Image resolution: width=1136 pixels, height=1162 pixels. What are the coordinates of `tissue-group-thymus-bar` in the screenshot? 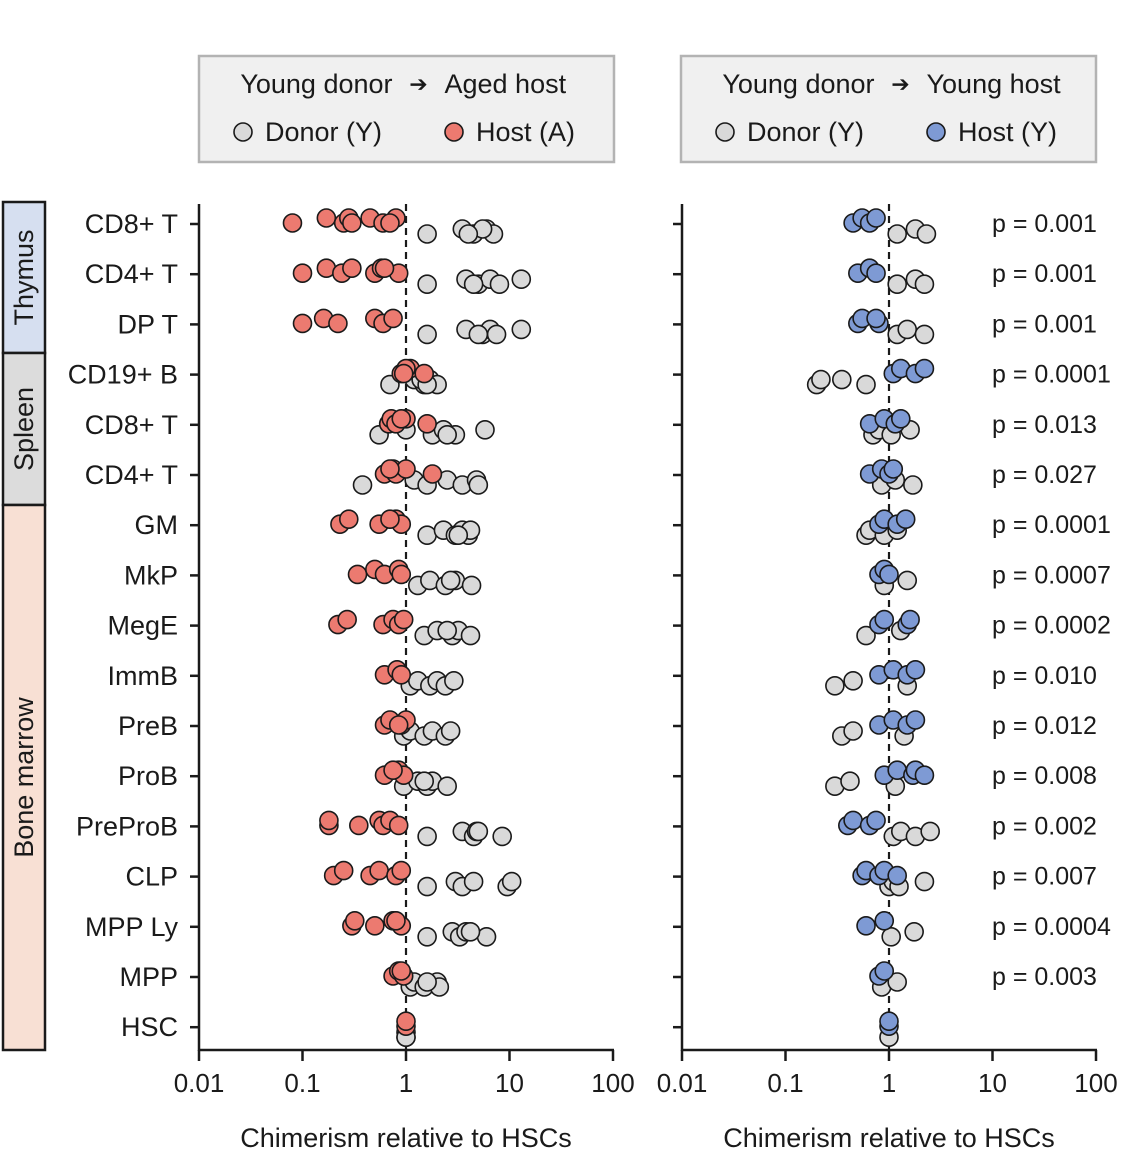 It's located at (24, 277).